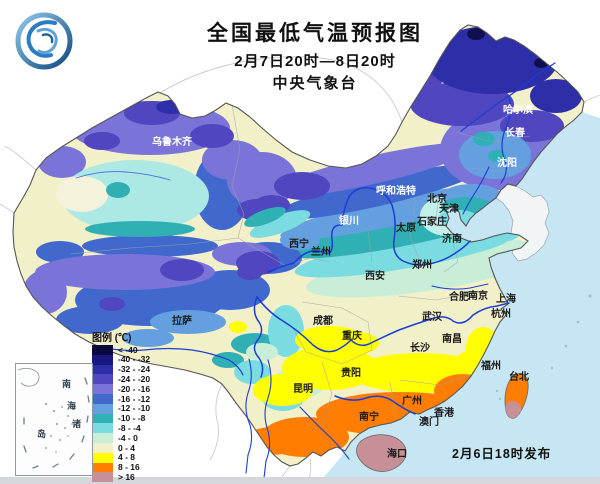  Describe the element at coordinates (351, 373) in the screenshot. I see `city-label: 贵阳` at that location.